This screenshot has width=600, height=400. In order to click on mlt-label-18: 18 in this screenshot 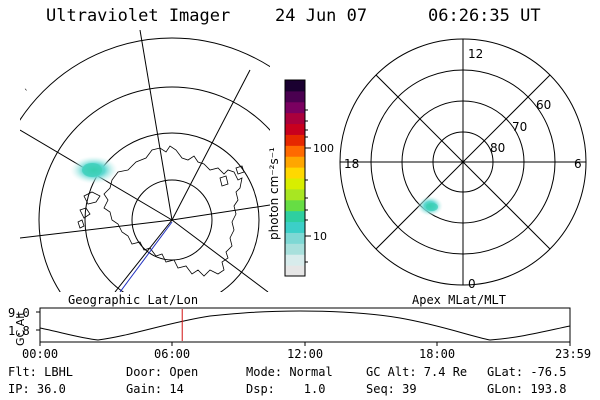, I will do `click(351, 164)`.